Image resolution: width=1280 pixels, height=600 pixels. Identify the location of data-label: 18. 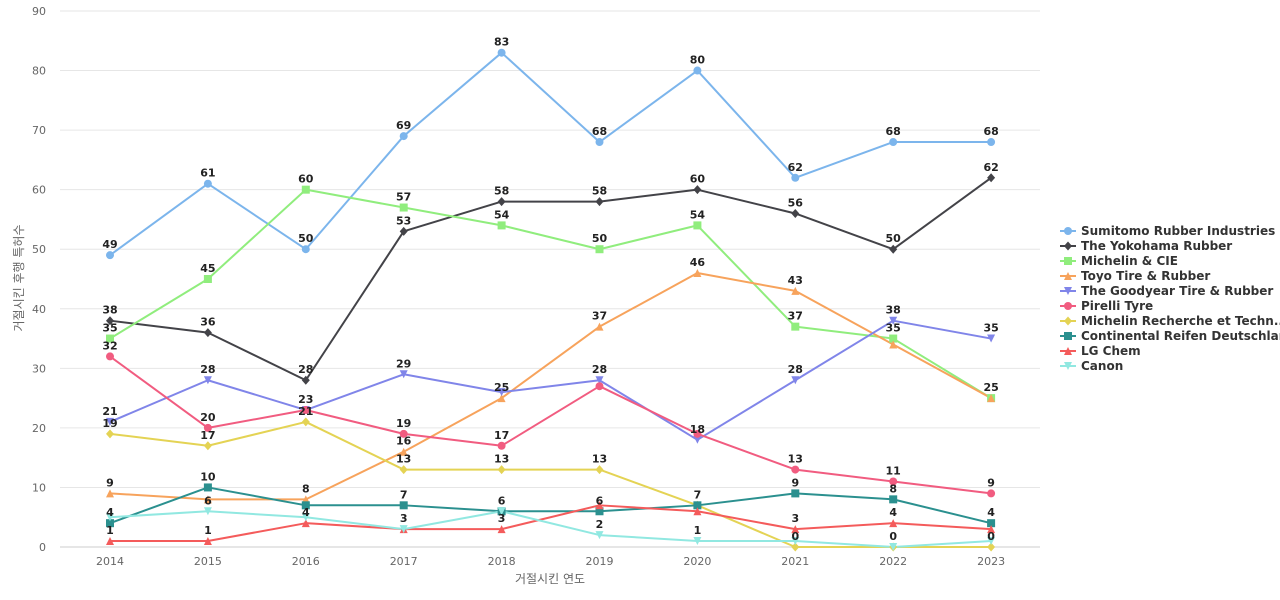
(697, 429).